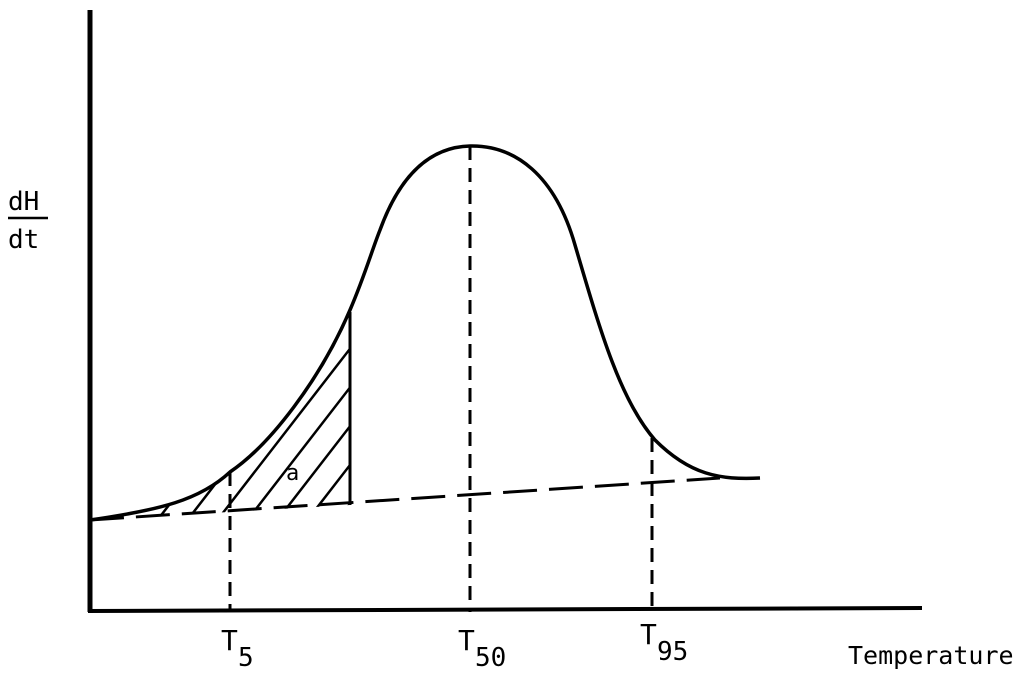 Image resolution: width=1023 pixels, height=676 pixels. Describe the element at coordinates (505, 609) in the screenshot. I see `x-axis` at that location.